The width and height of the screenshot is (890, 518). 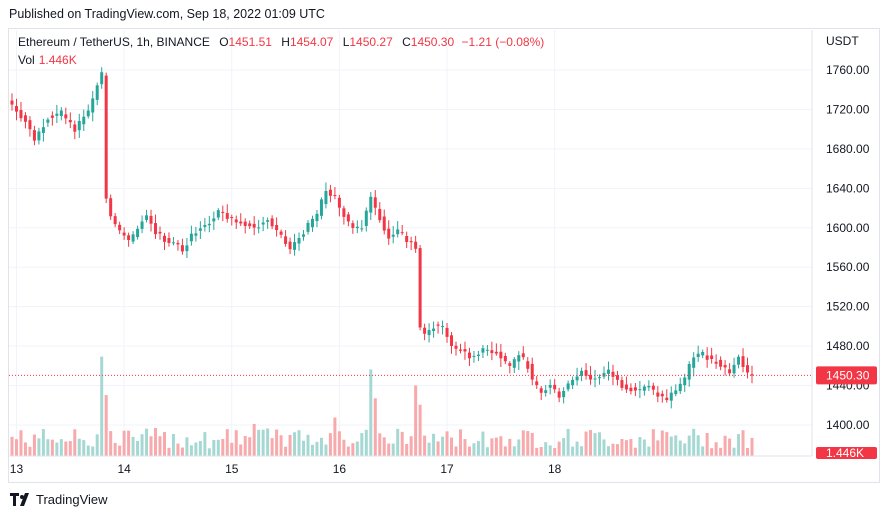 What do you see at coordinates (848, 109) in the screenshot?
I see `y-tick-label: 1720.00` at bounding box center [848, 109].